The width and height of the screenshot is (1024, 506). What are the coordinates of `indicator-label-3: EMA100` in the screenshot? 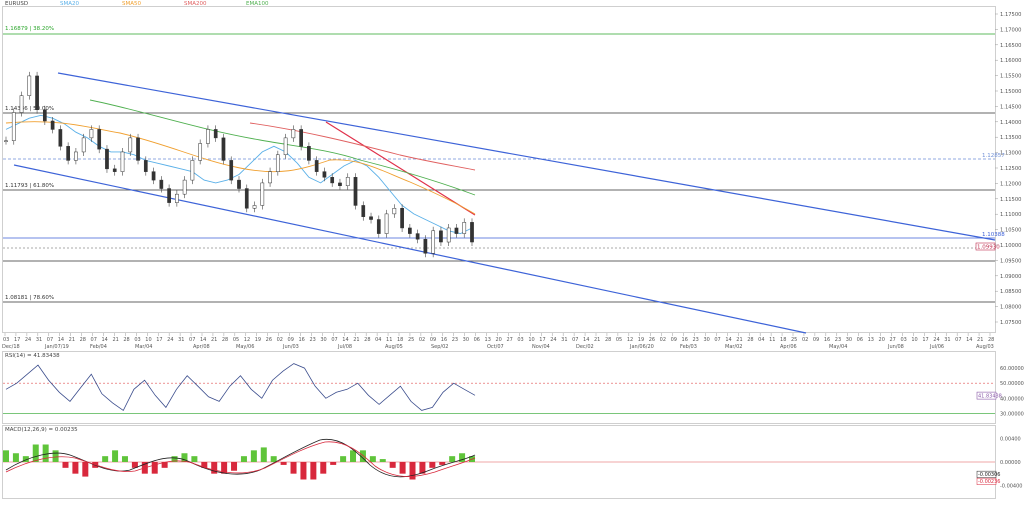 It's located at (257, 4).